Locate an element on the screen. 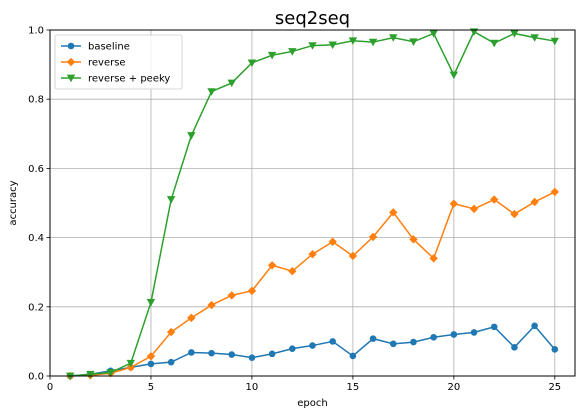 The height and width of the screenshot is (416, 586). y-tick-label: 0.8 is located at coordinates (36, 100).